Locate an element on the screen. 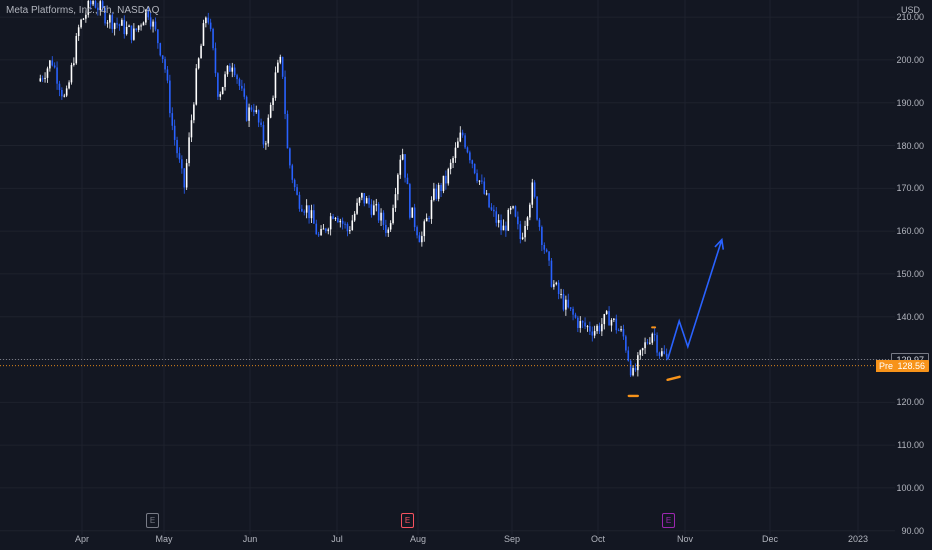 This screenshot has height=550, width=932. x-tick-label: May is located at coordinates (164, 539).